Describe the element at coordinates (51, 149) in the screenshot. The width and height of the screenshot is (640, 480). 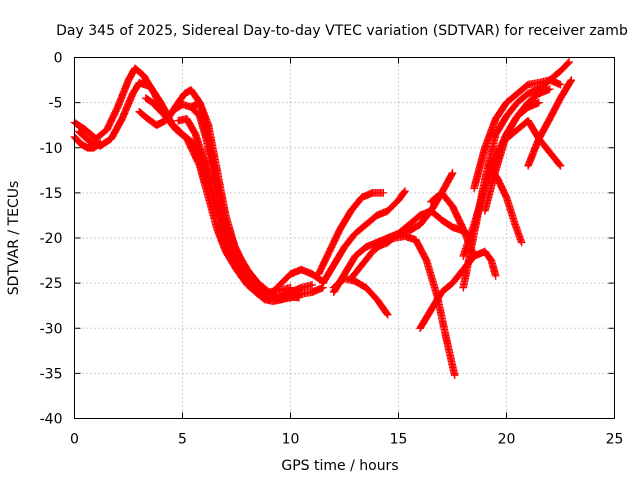
I see `y-tick-label: -10` at that location.